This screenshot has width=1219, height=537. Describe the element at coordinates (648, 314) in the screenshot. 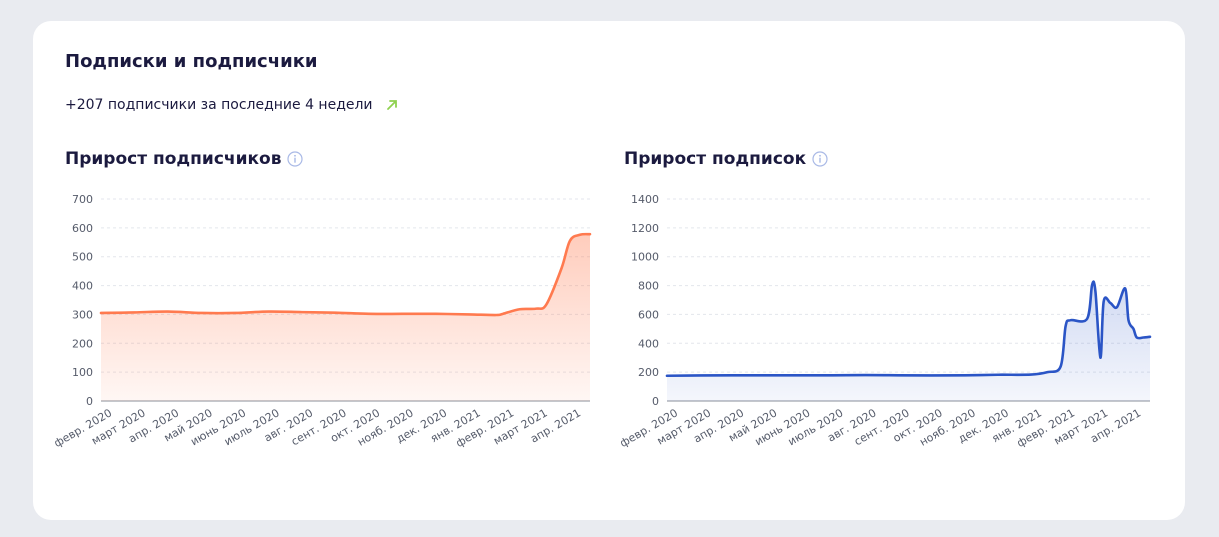

I see `subscriptions-y-tick-label: 600` at that location.